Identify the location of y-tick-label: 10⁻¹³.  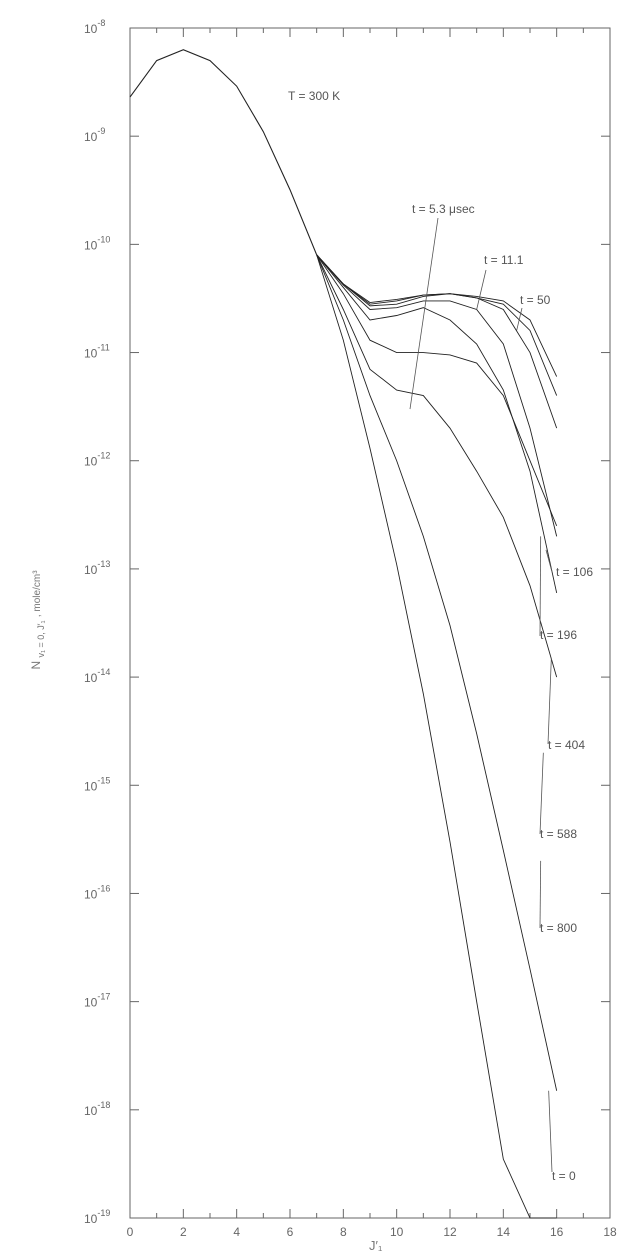
(97, 568).